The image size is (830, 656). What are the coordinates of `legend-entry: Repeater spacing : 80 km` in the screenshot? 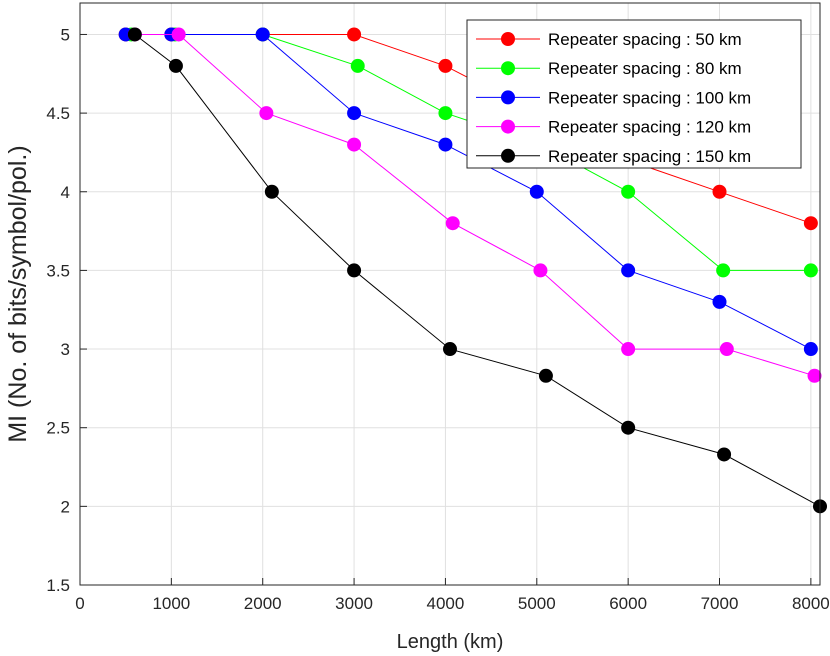 It's located at (609, 68).